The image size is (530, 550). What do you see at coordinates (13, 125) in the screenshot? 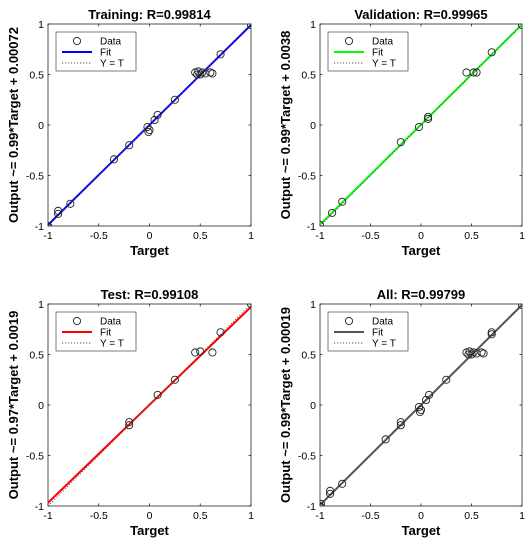
I see `y-axis-label: Output ~= 0.99*Target + 0.00072` at bounding box center [13, 125].